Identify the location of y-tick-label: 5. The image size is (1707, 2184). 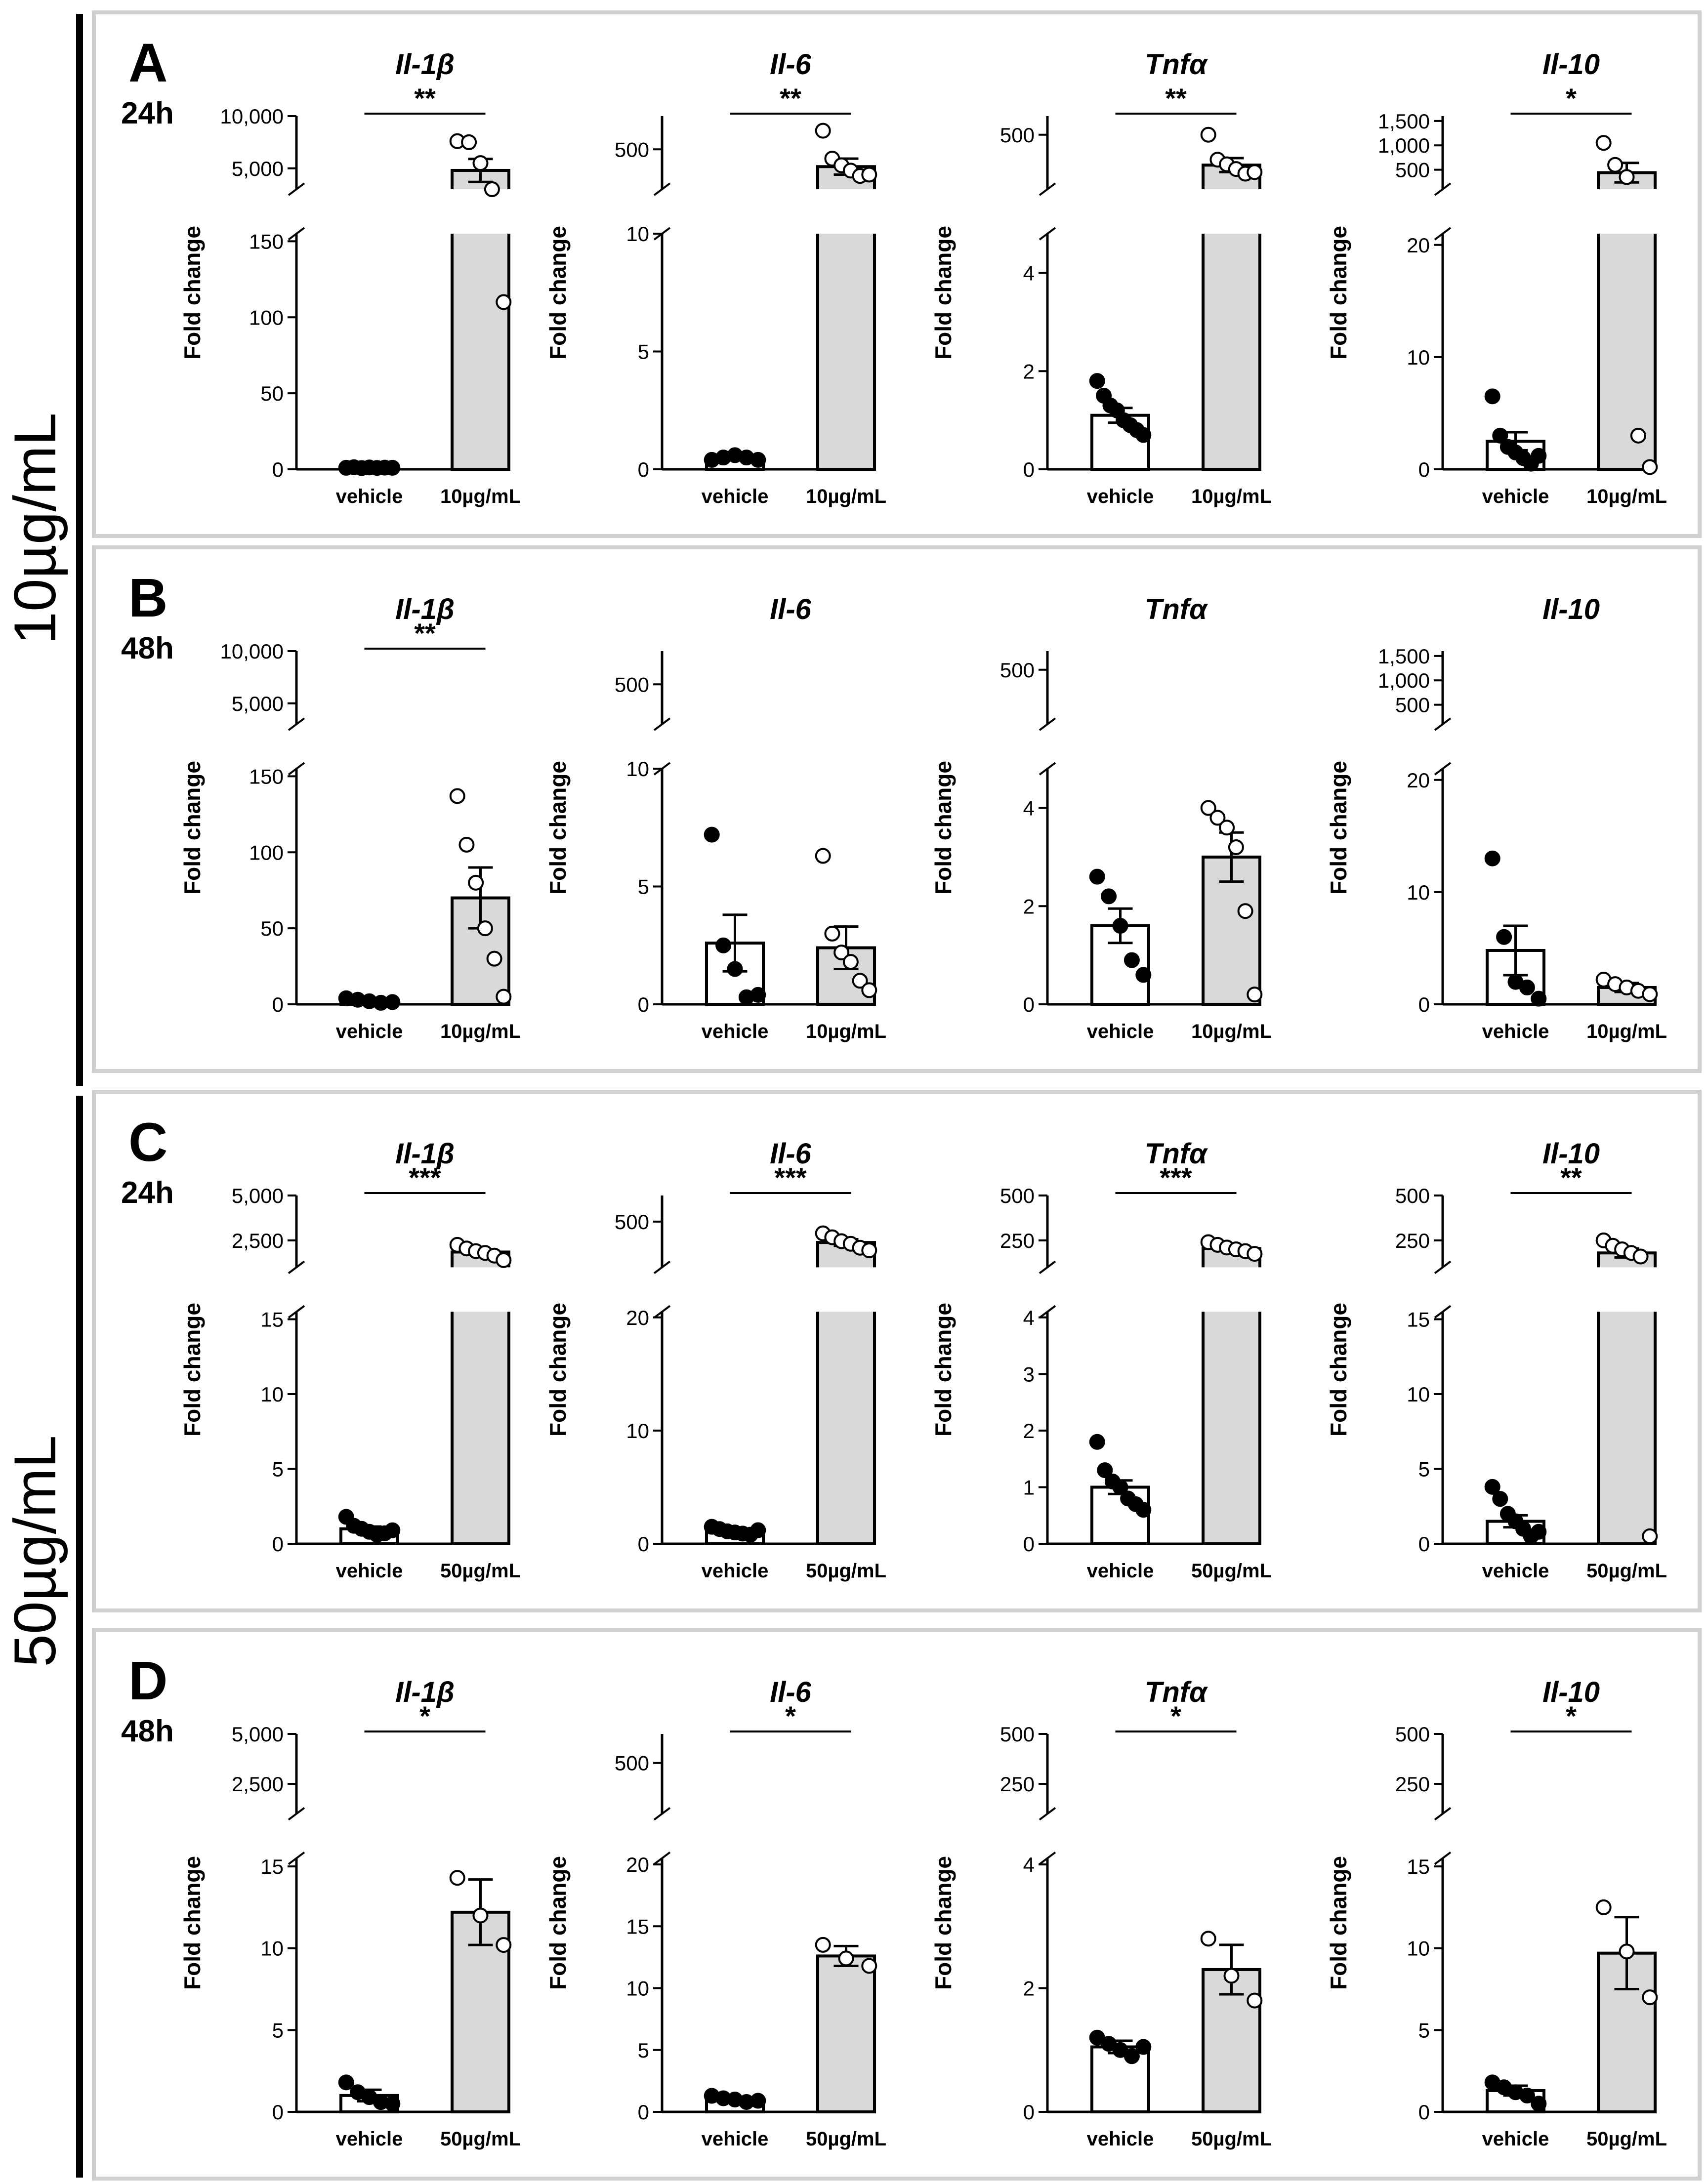
(278, 1469).